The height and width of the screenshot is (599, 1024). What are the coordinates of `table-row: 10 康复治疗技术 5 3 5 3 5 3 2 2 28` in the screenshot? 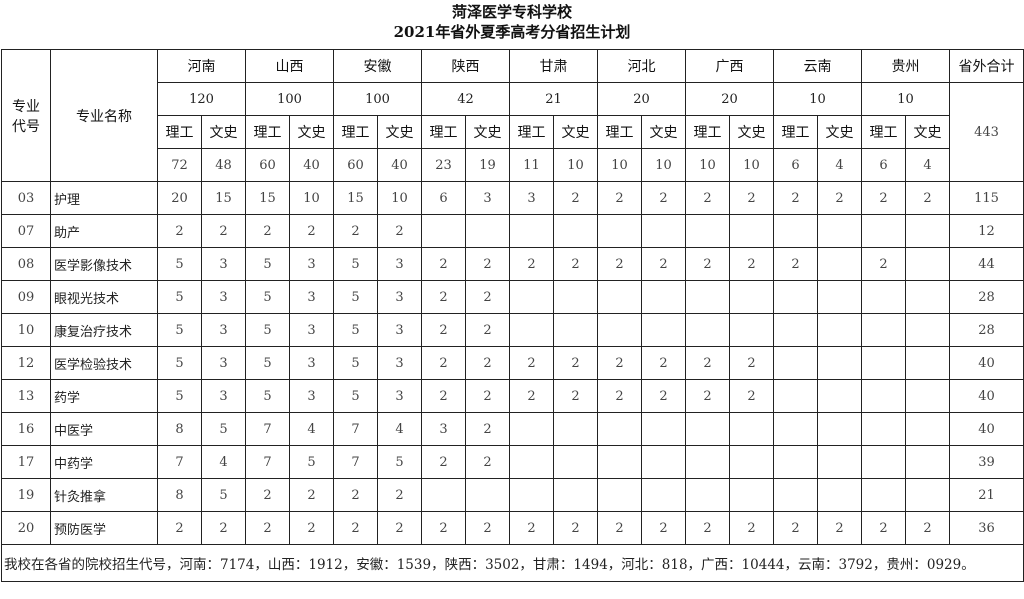 It's located at (512, 330).